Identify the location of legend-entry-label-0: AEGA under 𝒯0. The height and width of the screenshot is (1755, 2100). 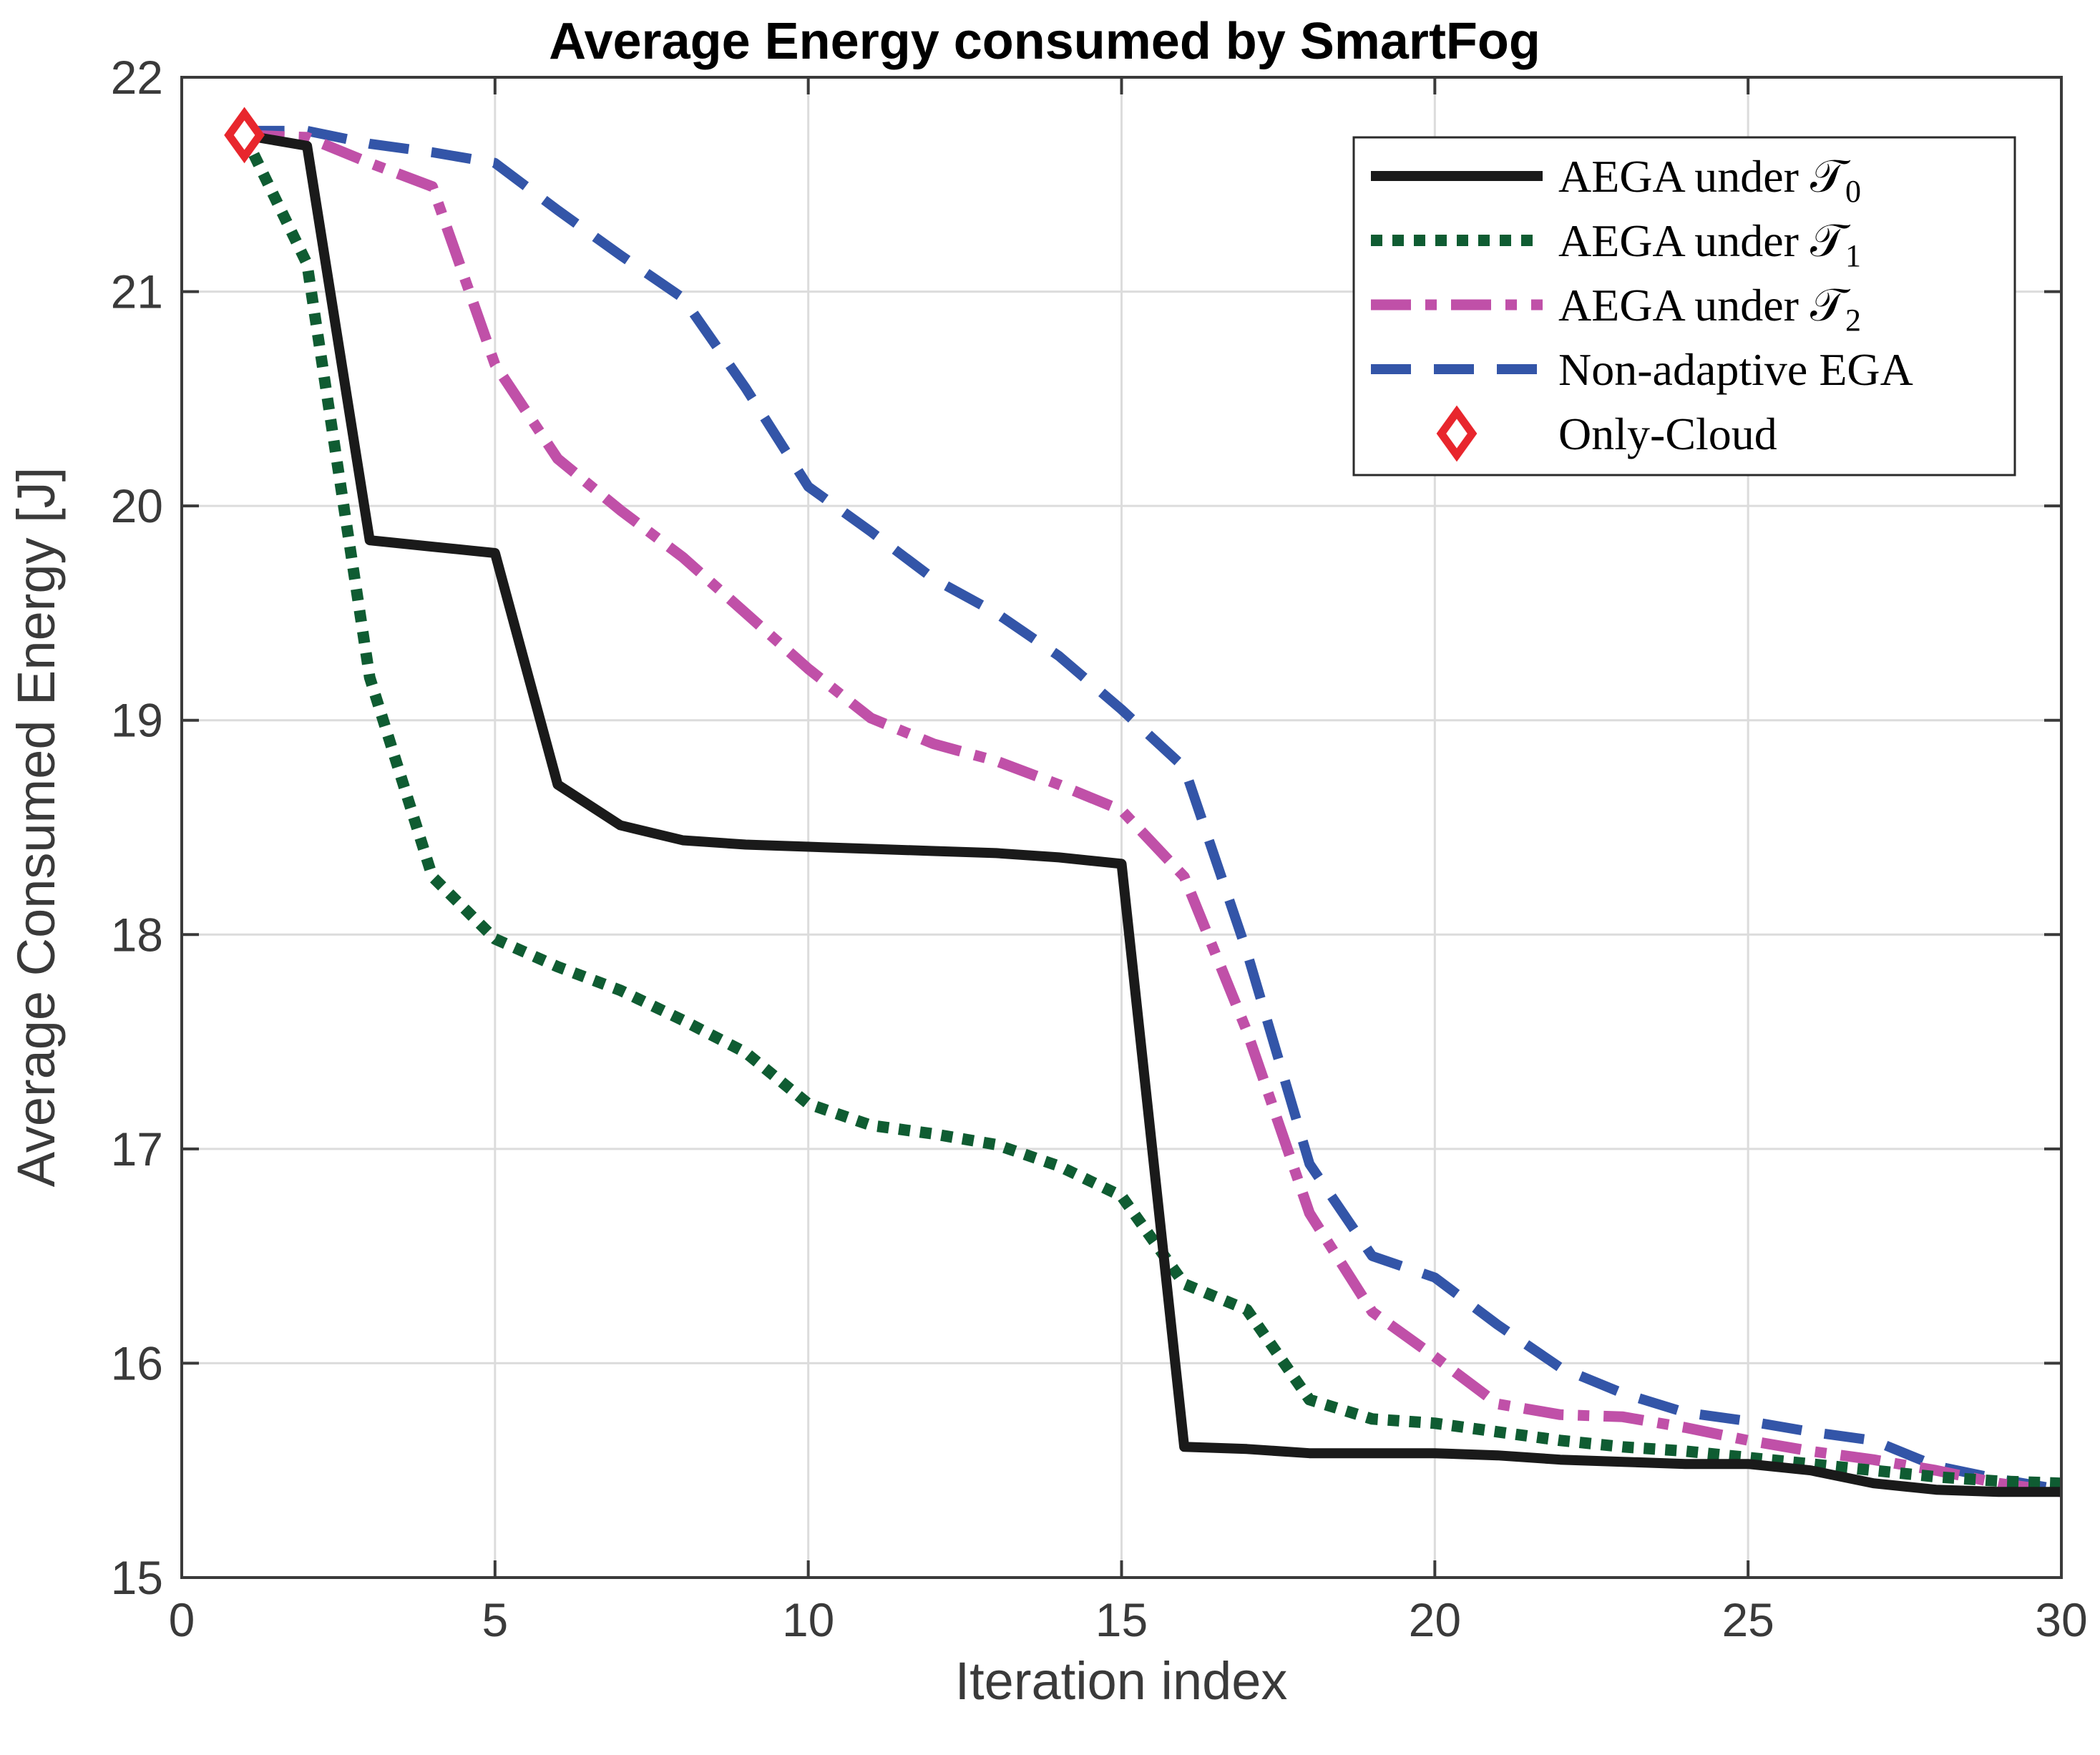
(1709, 180).